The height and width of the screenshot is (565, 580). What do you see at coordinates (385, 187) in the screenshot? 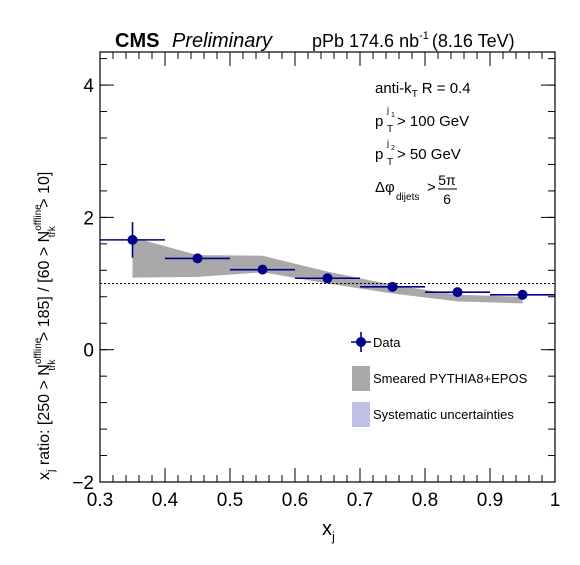
I see `svg-text: Δφ` at bounding box center [385, 187].